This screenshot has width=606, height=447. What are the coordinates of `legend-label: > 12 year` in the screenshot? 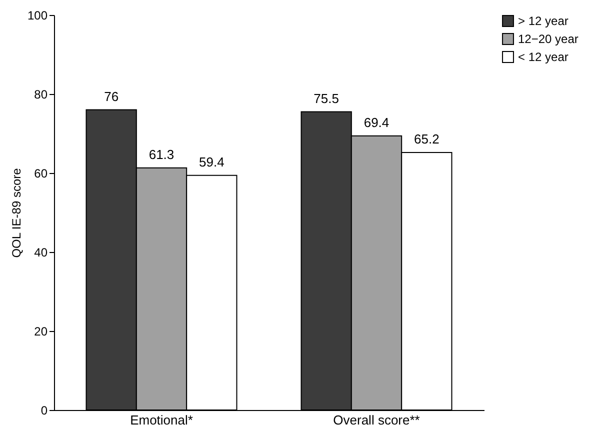 It's located at (543, 21).